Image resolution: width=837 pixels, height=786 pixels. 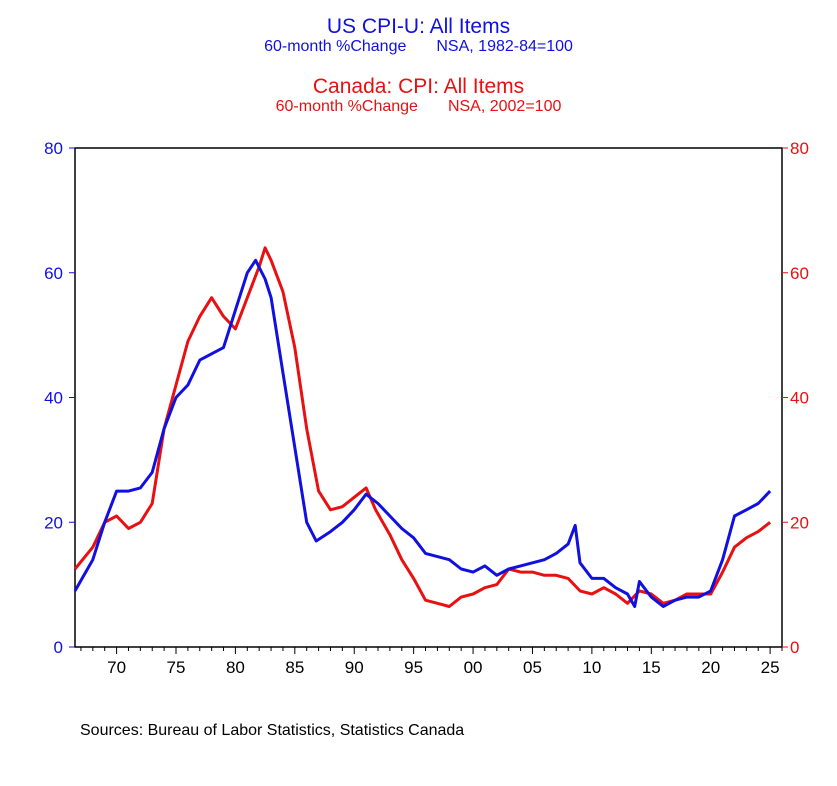 I want to click on y-right-tick-label: 40, so click(x=799, y=398).